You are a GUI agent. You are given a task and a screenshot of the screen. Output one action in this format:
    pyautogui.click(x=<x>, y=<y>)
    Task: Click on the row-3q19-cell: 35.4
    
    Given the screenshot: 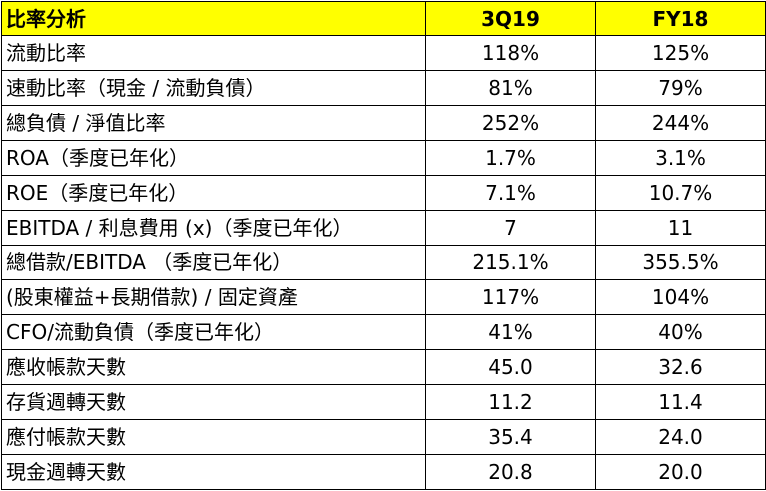 What is the action you would take?
    pyautogui.click(x=510, y=437)
    